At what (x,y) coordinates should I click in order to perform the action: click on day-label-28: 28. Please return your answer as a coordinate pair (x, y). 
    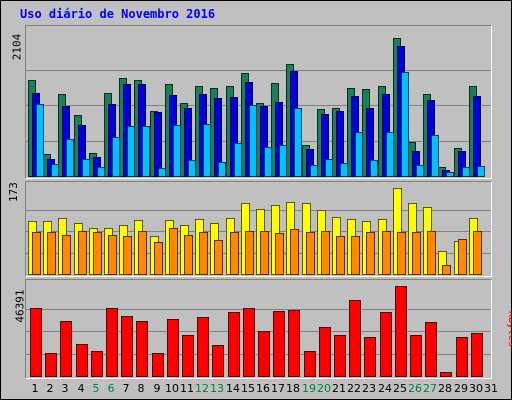
    Looking at the image, I should click on (445, 388).